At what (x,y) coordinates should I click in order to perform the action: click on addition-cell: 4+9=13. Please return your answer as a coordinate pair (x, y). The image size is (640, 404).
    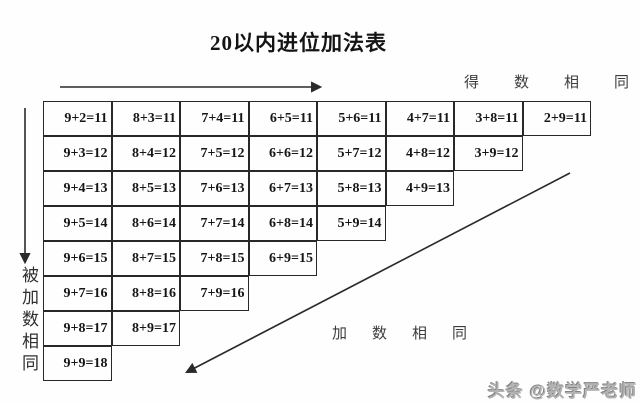
    Looking at the image, I should click on (419, 188).